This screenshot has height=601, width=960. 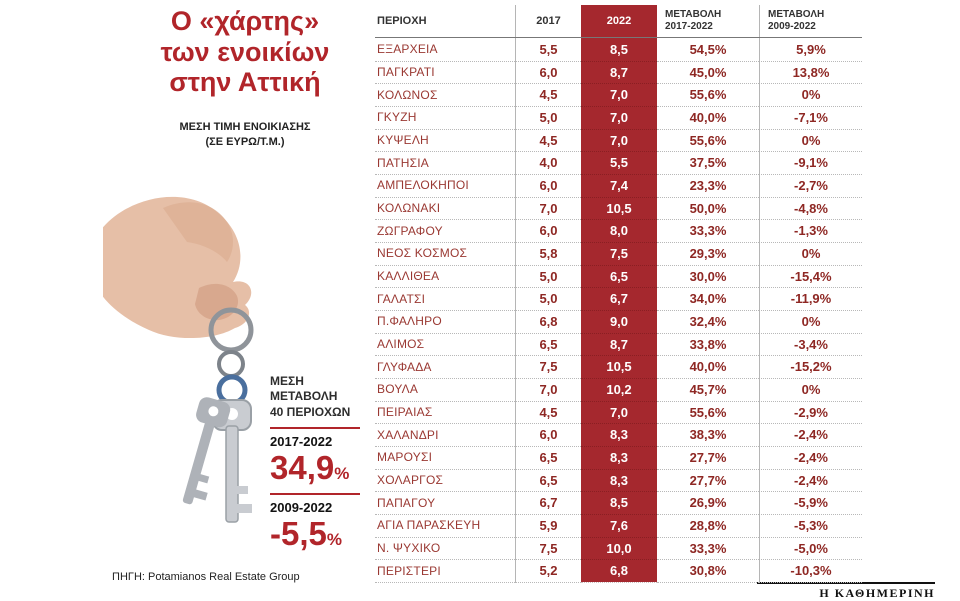 What do you see at coordinates (693, 14) in the screenshot?
I see `change-label: ΜΕΤΑΒΟΛΗ` at bounding box center [693, 14].